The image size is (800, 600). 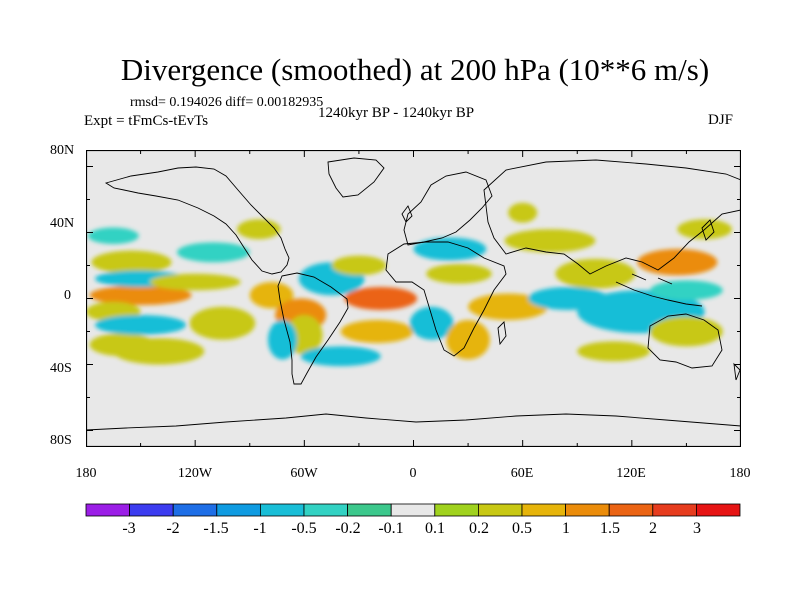 I want to click on coast-japan, so click(x=708, y=230).